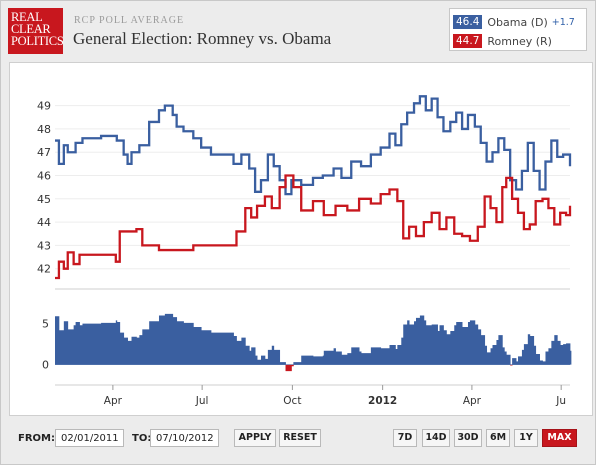  I want to click on main-y-tick-label: 45, so click(44, 199).